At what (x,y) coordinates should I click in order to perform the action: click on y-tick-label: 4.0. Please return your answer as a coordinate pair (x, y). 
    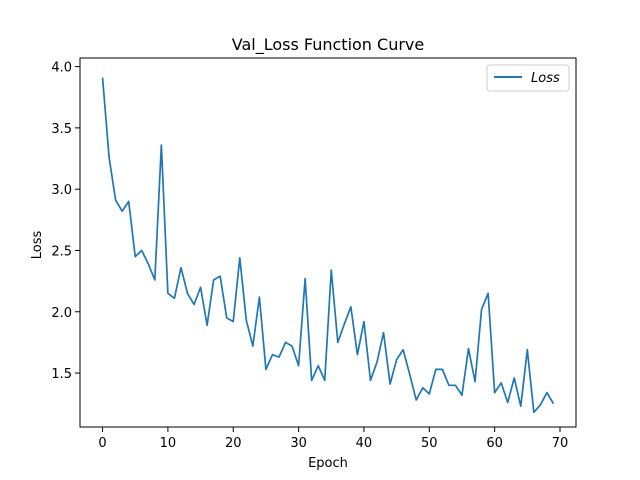
    Looking at the image, I should click on (61, 68).